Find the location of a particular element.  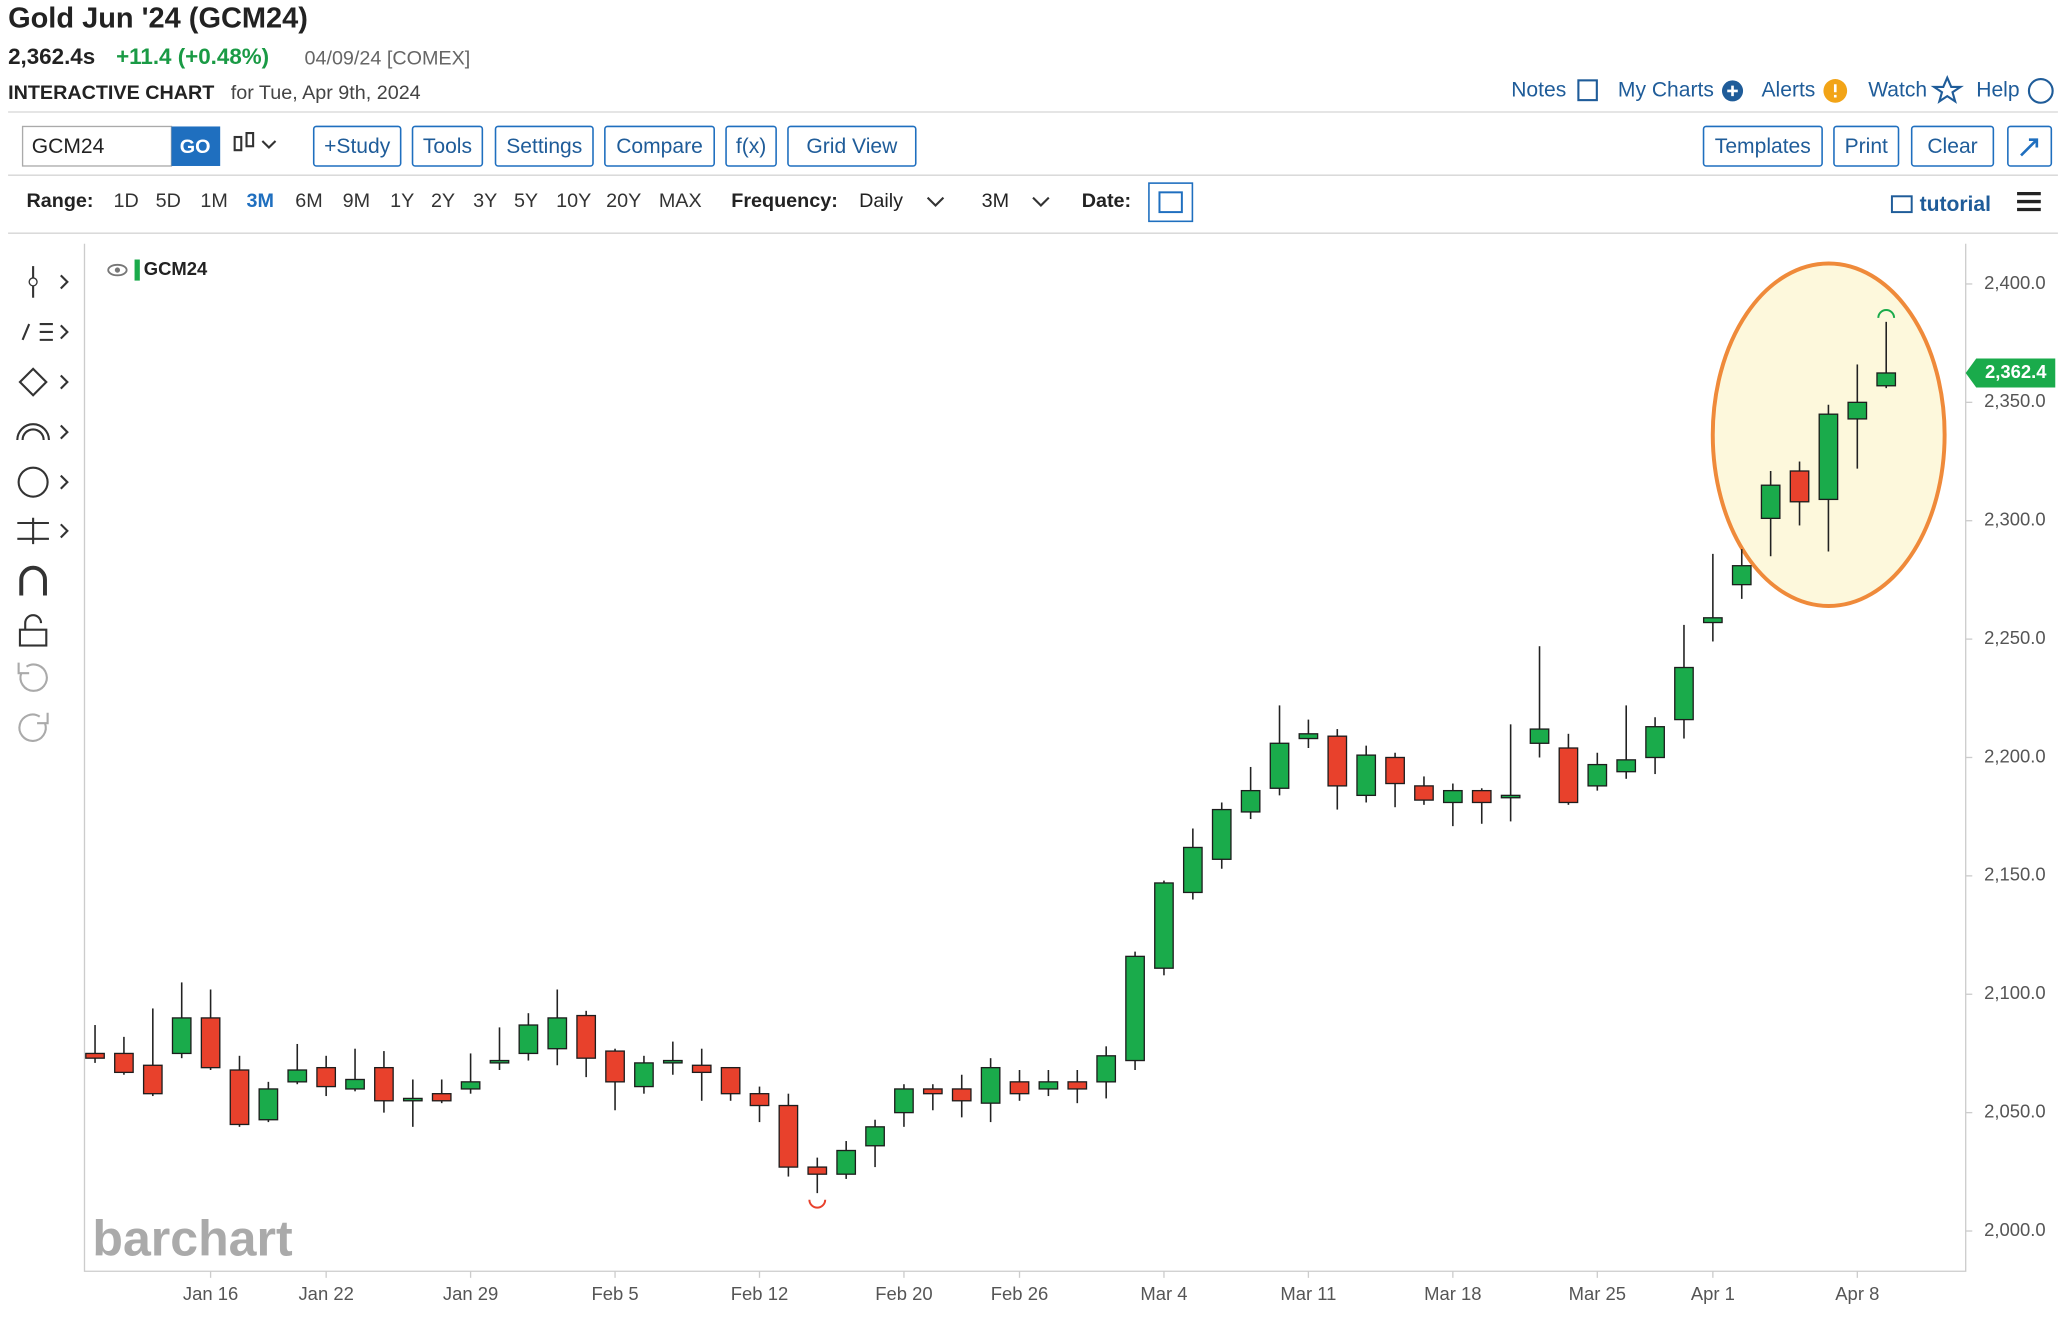

nav-link: Notes is located at coordinates (1538, 89).